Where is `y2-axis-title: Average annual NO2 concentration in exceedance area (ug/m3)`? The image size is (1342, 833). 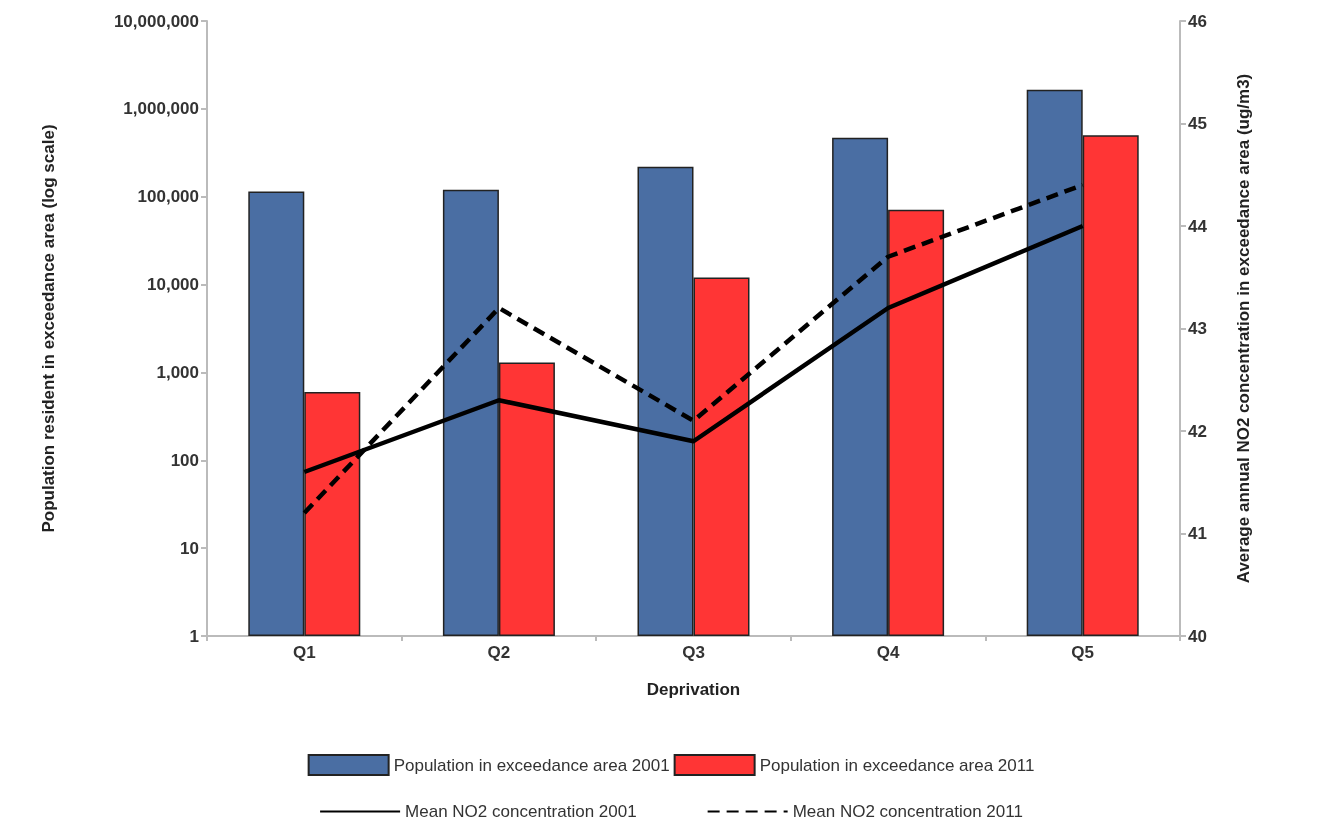
y2-axis-title: Average annual NO2 concentration in exceedance area (ug/m3) is located at coordinates (1243, 328).